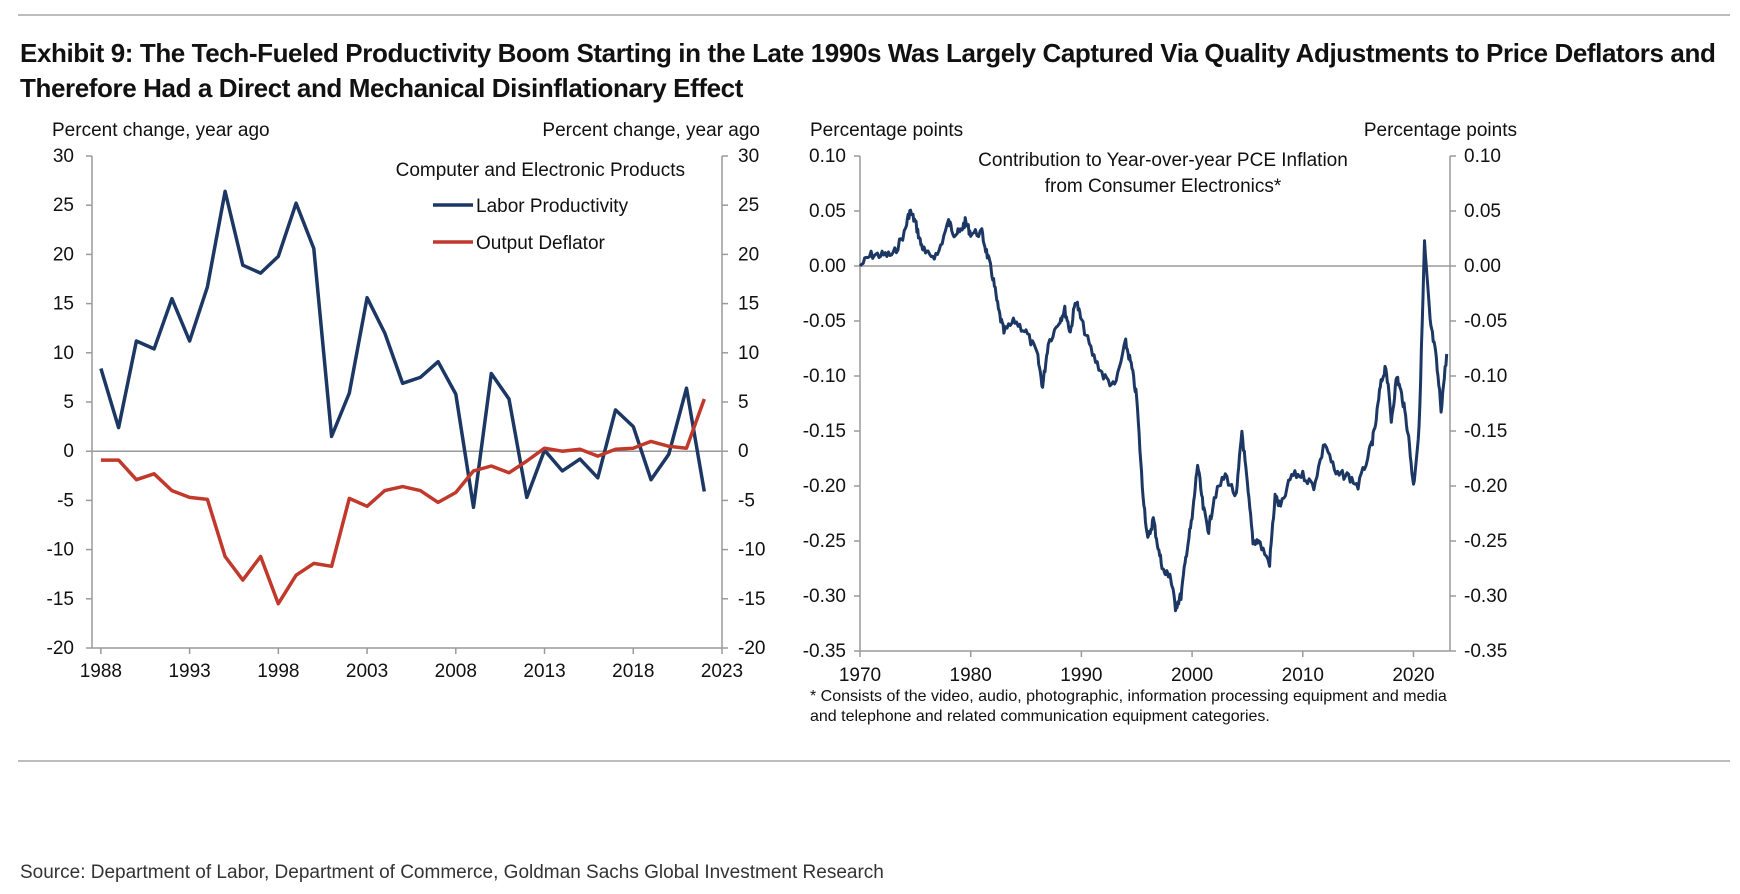 Image resolution: width=1740 pixels, height=894 pixels. Describe the element at coordinates (751, 599) in the screenshot. I see `y-tick-label-right: -15` at that location.